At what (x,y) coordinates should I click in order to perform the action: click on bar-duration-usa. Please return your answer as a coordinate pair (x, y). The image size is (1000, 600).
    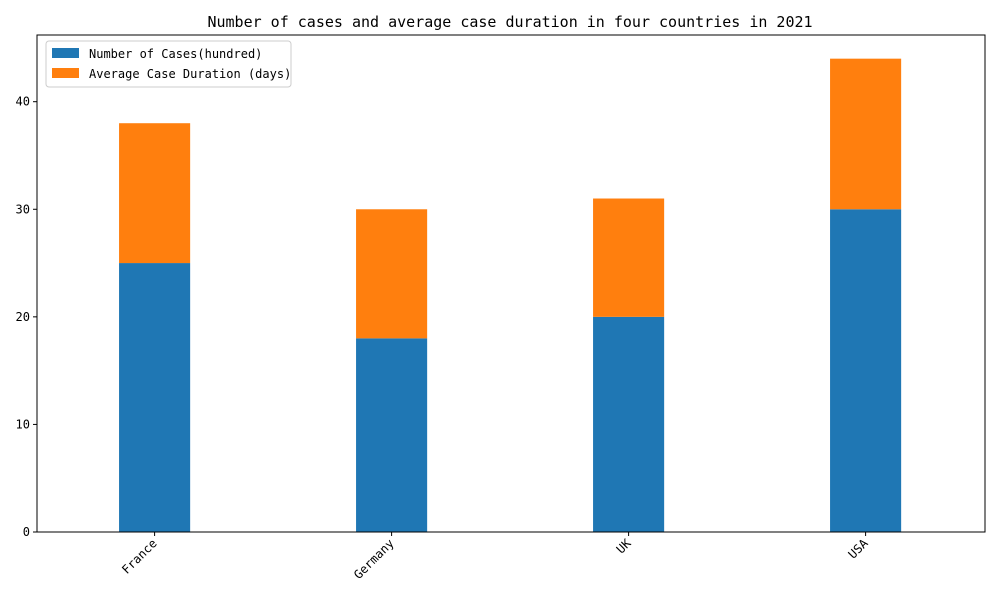
    Looking at the image, I should click on (866, 134).